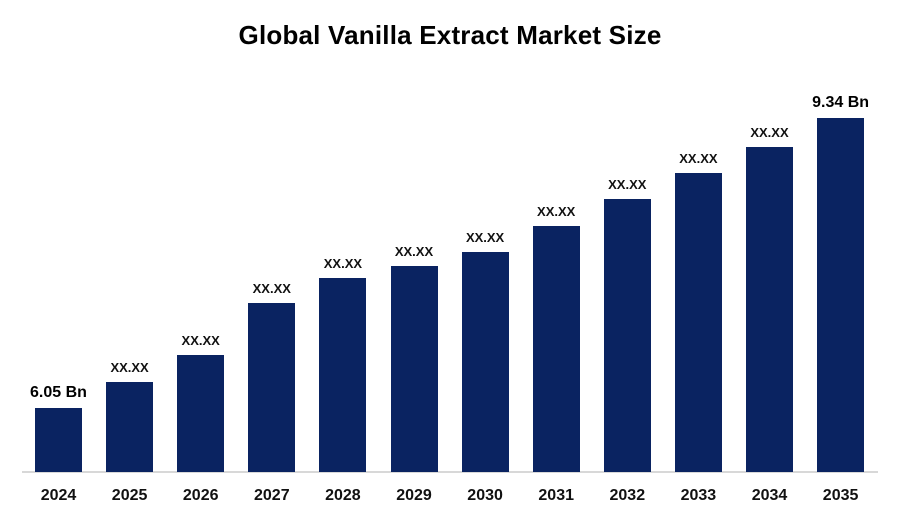 Image resolution: width=900 pixels, height=525 pixels. Describe the element at coordinates (556, 349) in the screenshot. I see `bar-2031` at that location.